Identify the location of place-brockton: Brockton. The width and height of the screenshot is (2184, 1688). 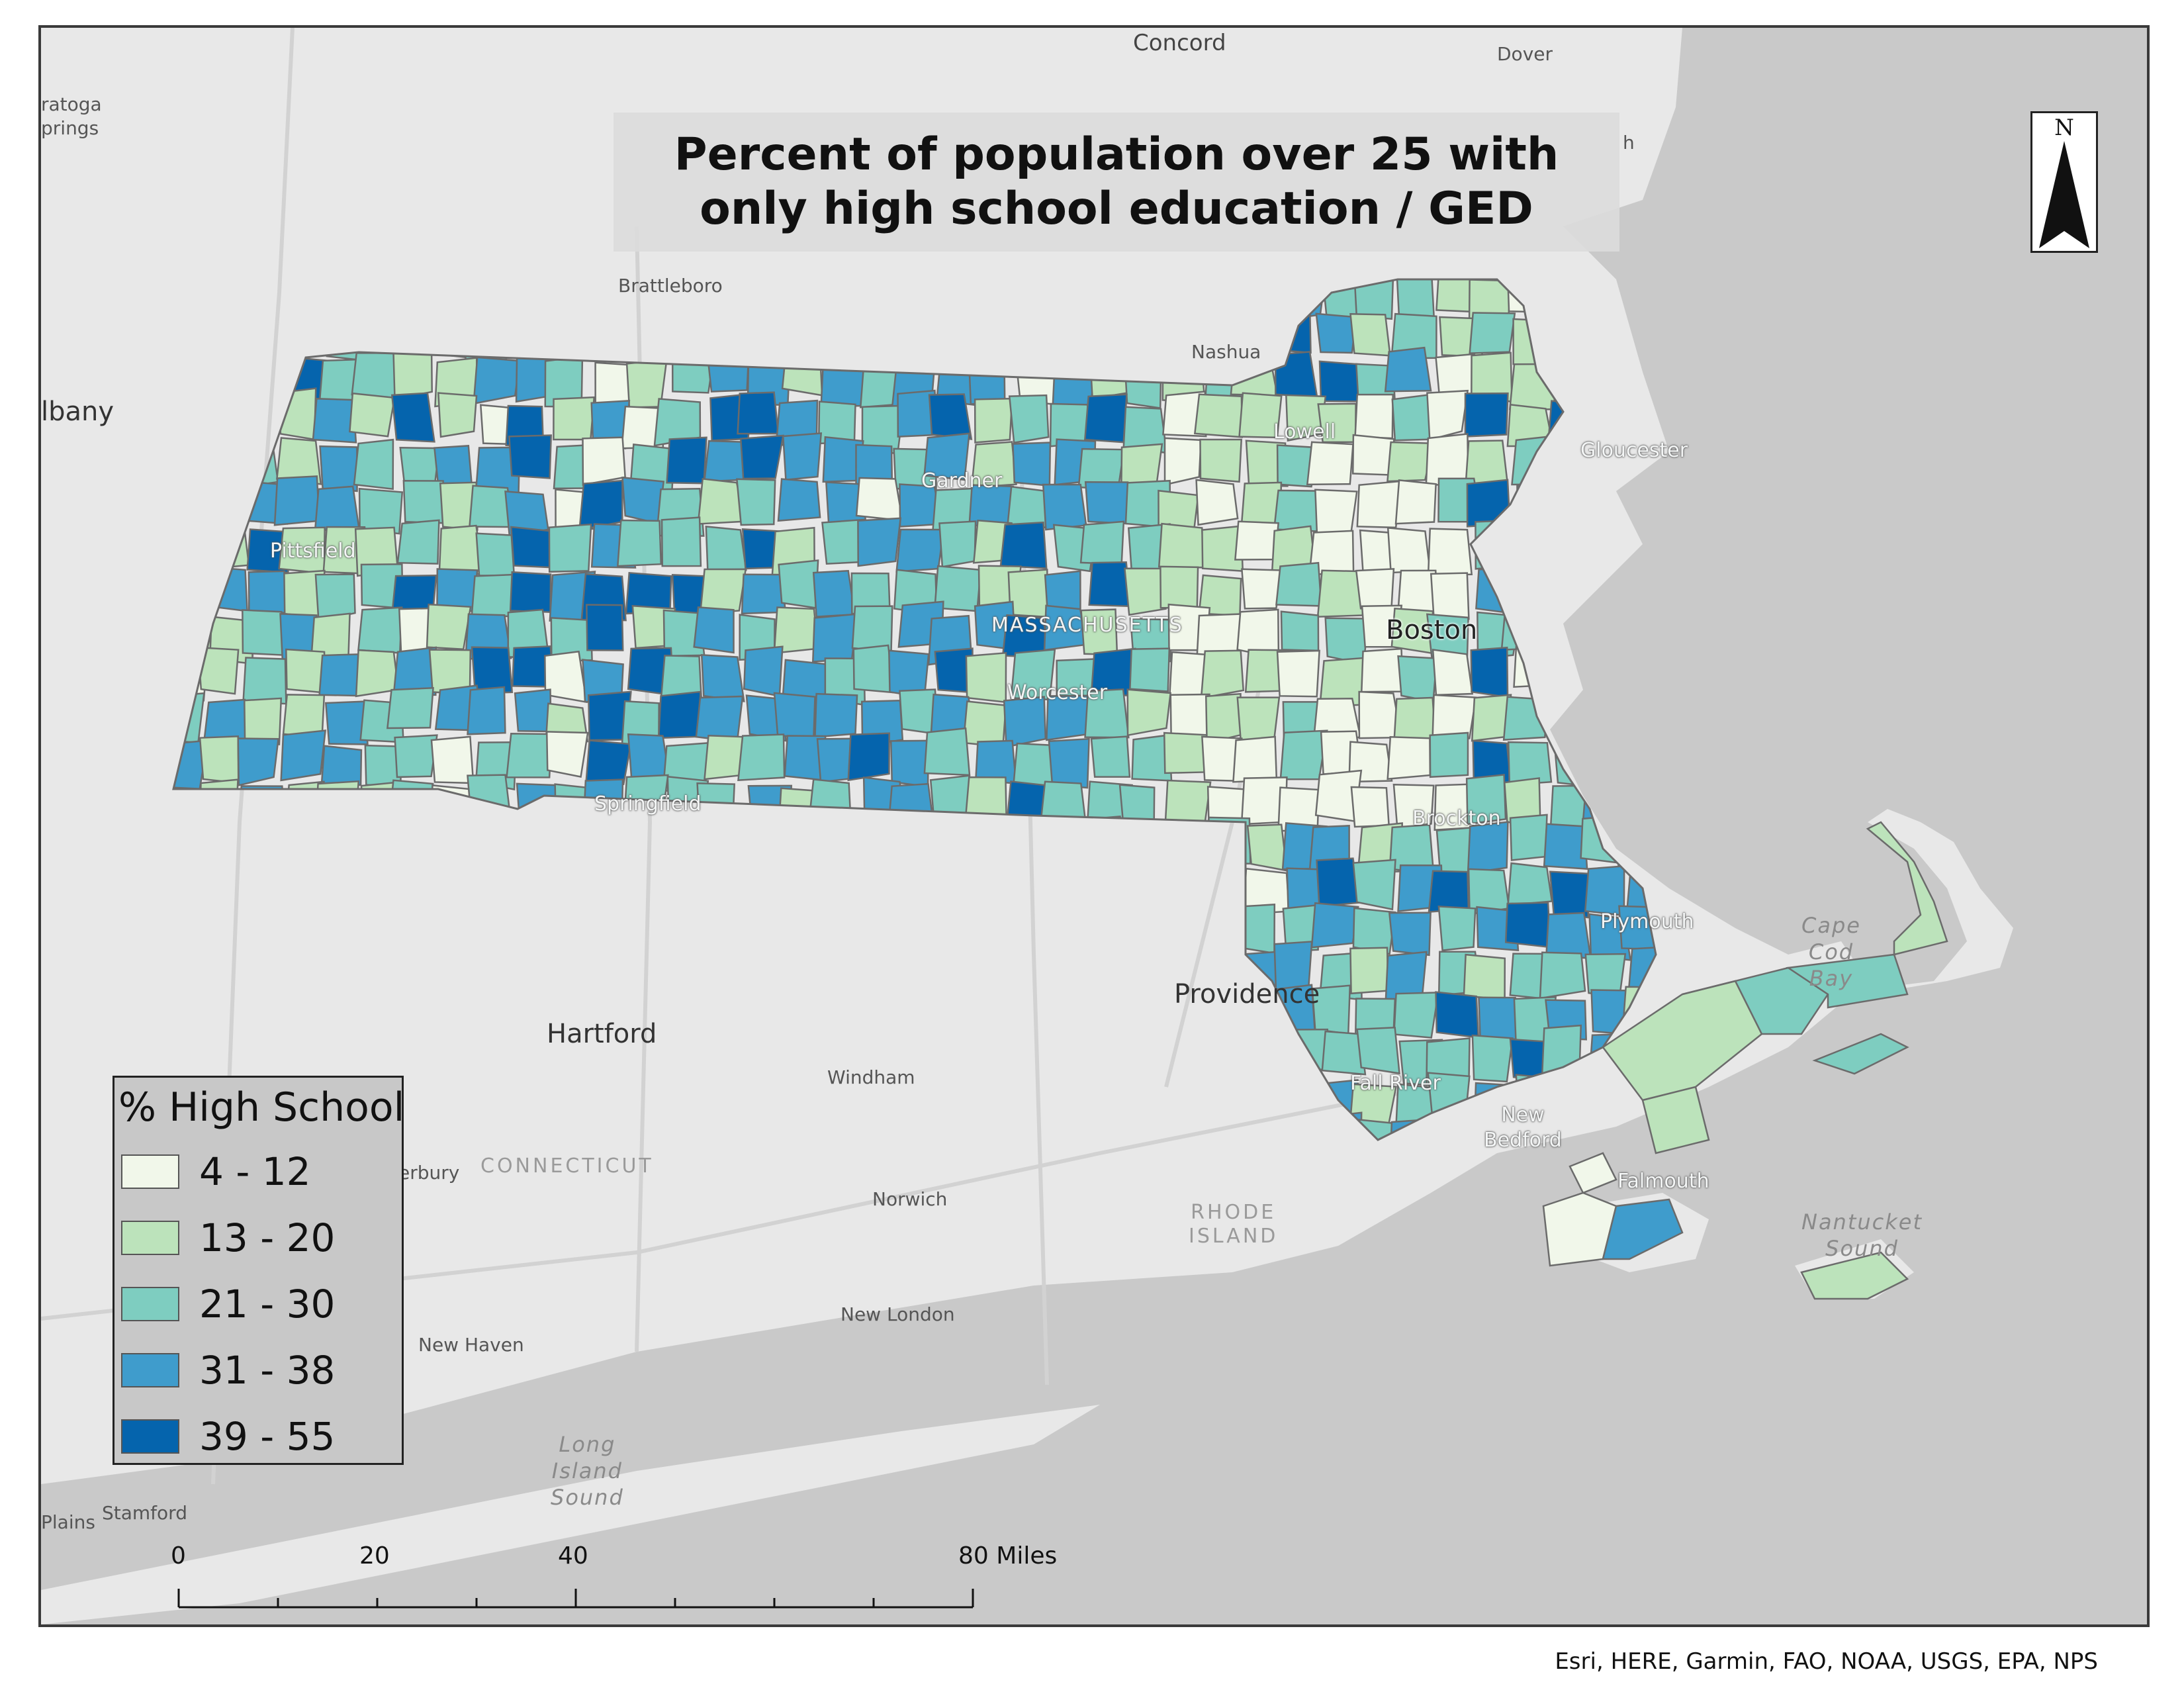
(1456, 818).